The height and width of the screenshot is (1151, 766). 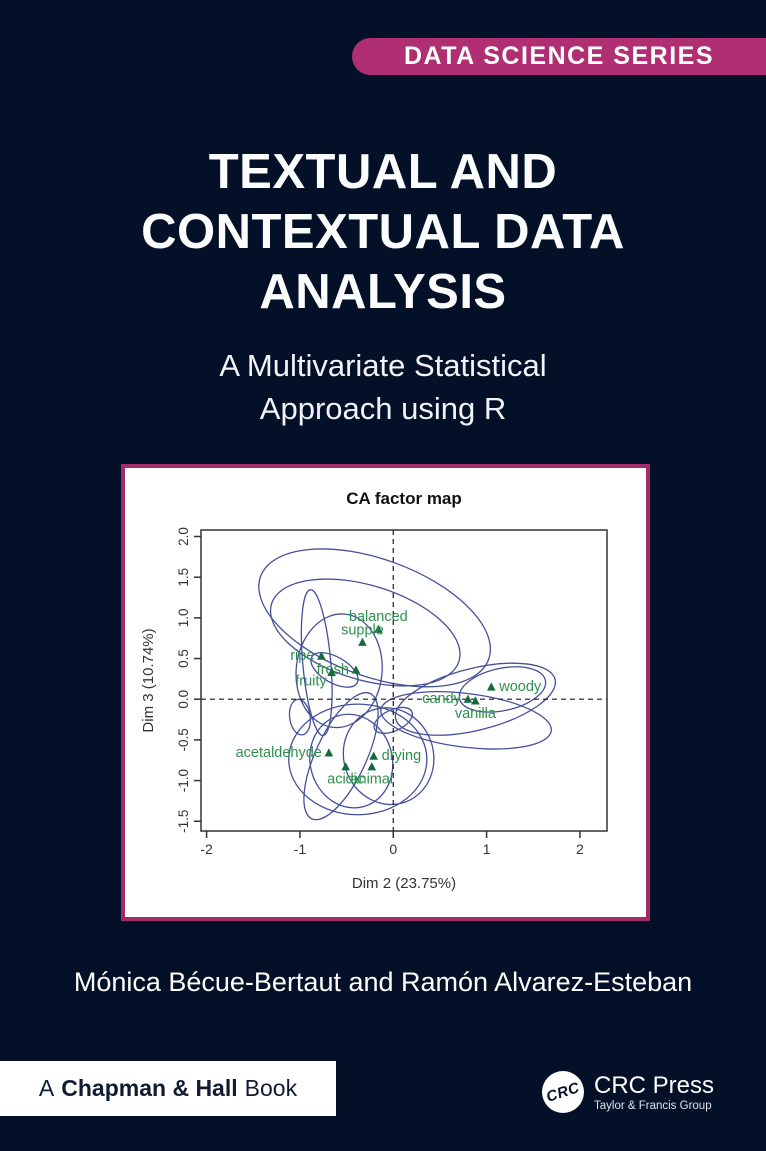 I want to click on y-tick-label: -1.5, so click(x=183, y=821).